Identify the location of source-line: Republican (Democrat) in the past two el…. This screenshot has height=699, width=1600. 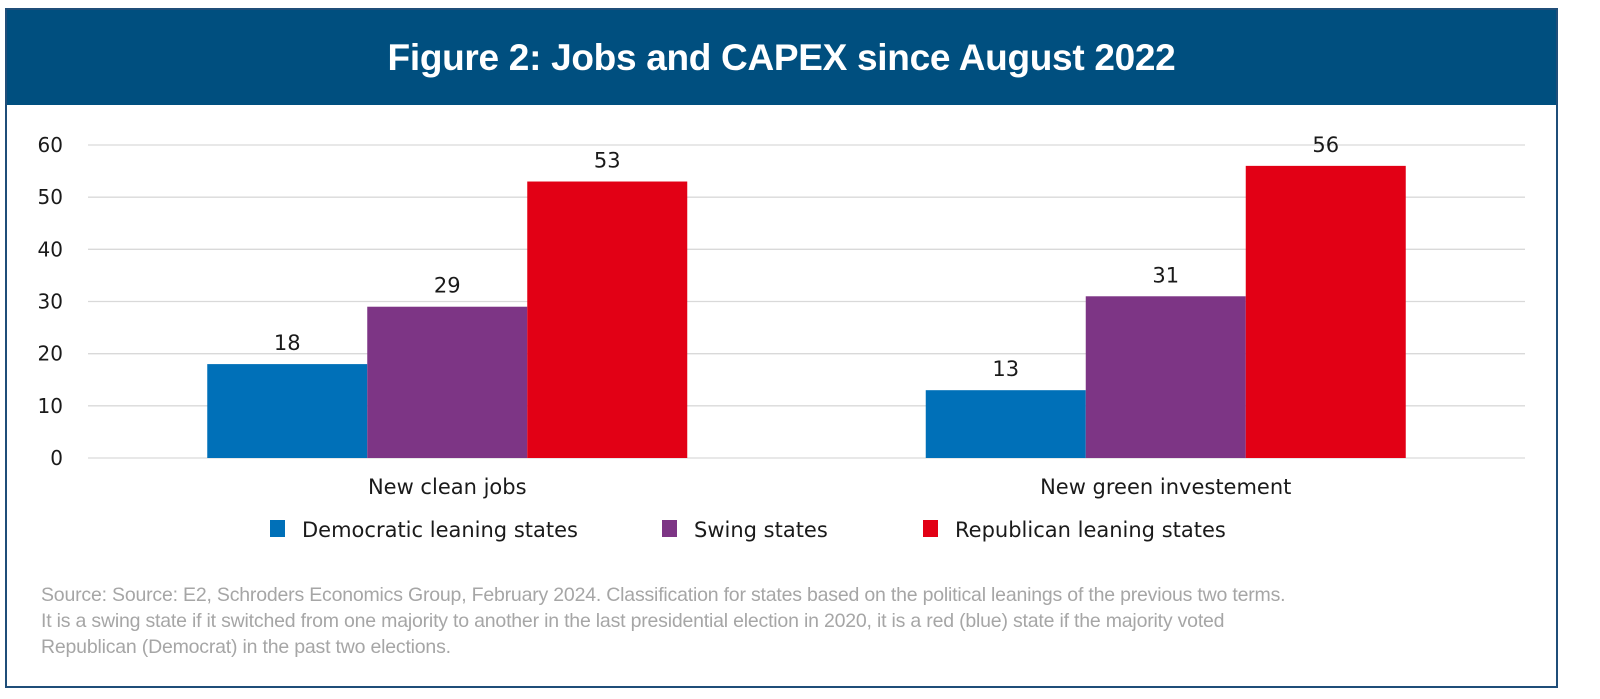
(246, 647).